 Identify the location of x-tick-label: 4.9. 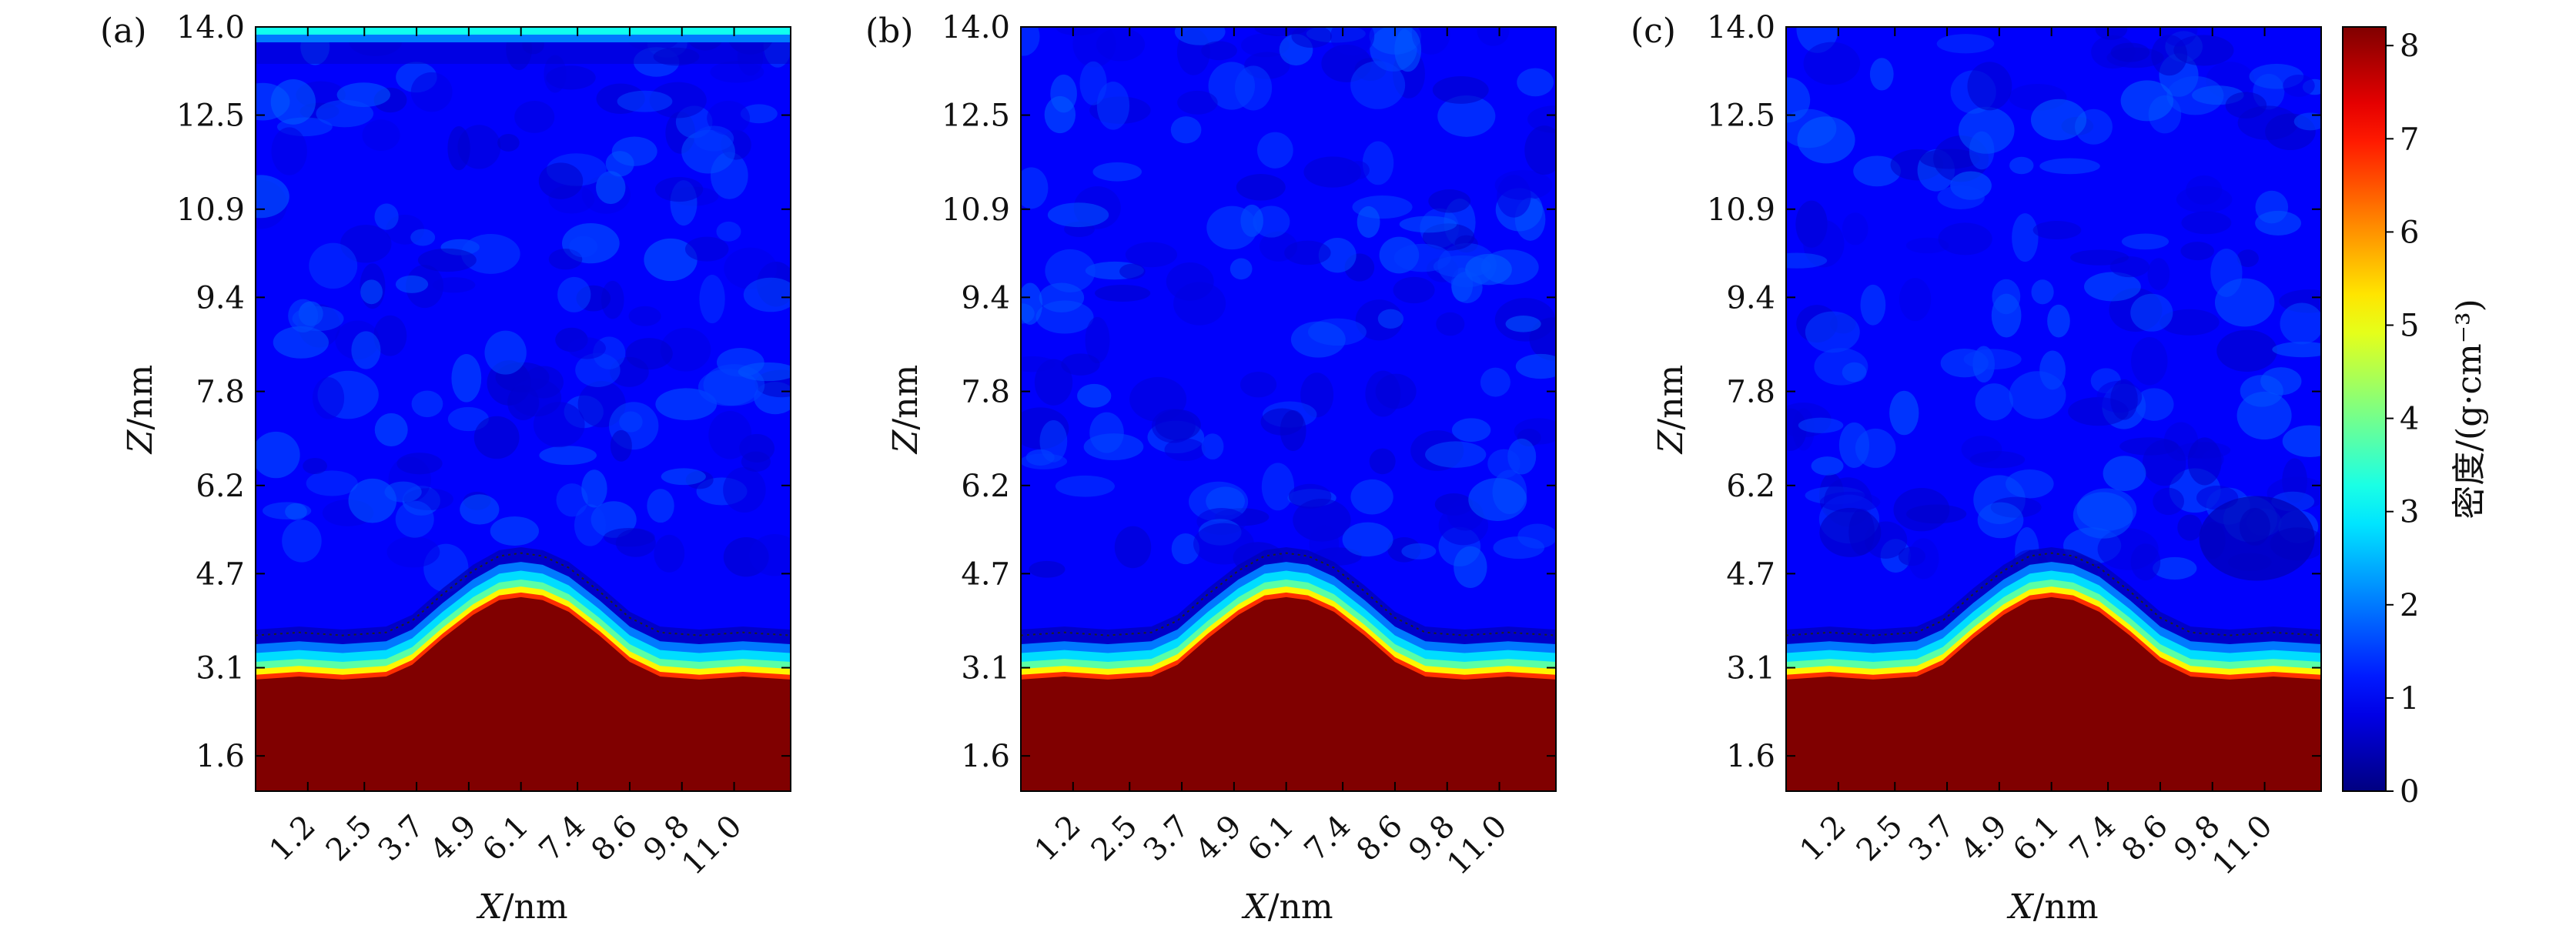
(1219, 839).